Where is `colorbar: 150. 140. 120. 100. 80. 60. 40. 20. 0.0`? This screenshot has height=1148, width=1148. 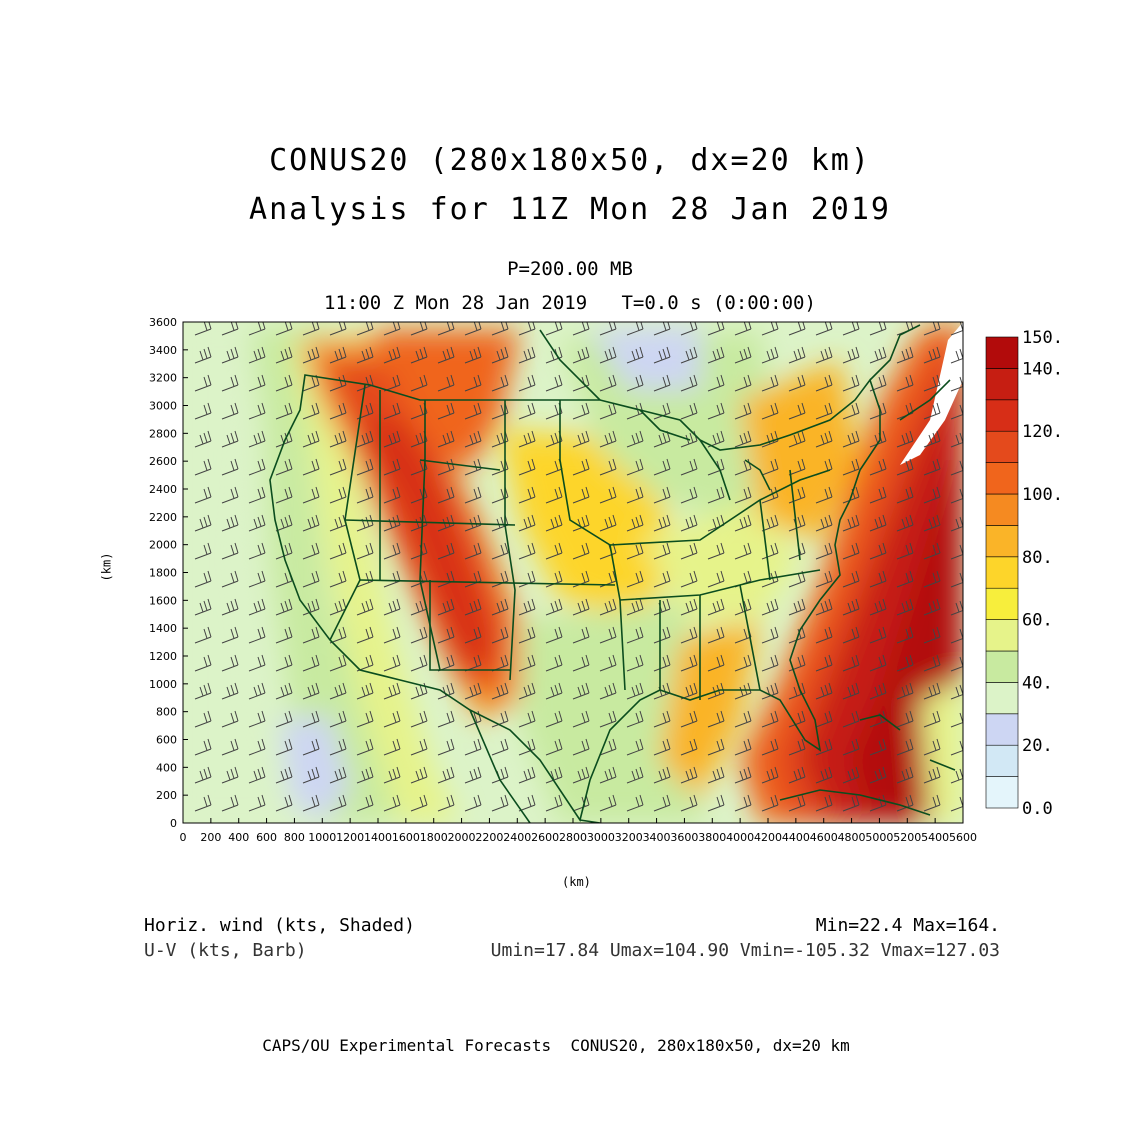 colorbar: 150. 140. 120. 100. 80. 60. 40. 20. 0.0 is located at coordinates (1024, 573).